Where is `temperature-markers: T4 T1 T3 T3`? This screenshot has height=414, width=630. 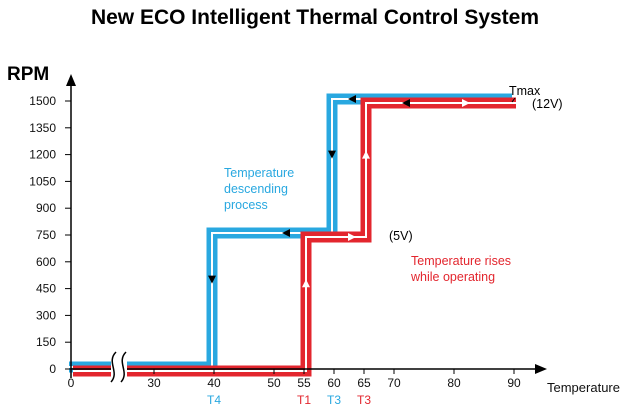
temperature-markers: T4 T1 T3 T3 is located at coordinates (289, 400).